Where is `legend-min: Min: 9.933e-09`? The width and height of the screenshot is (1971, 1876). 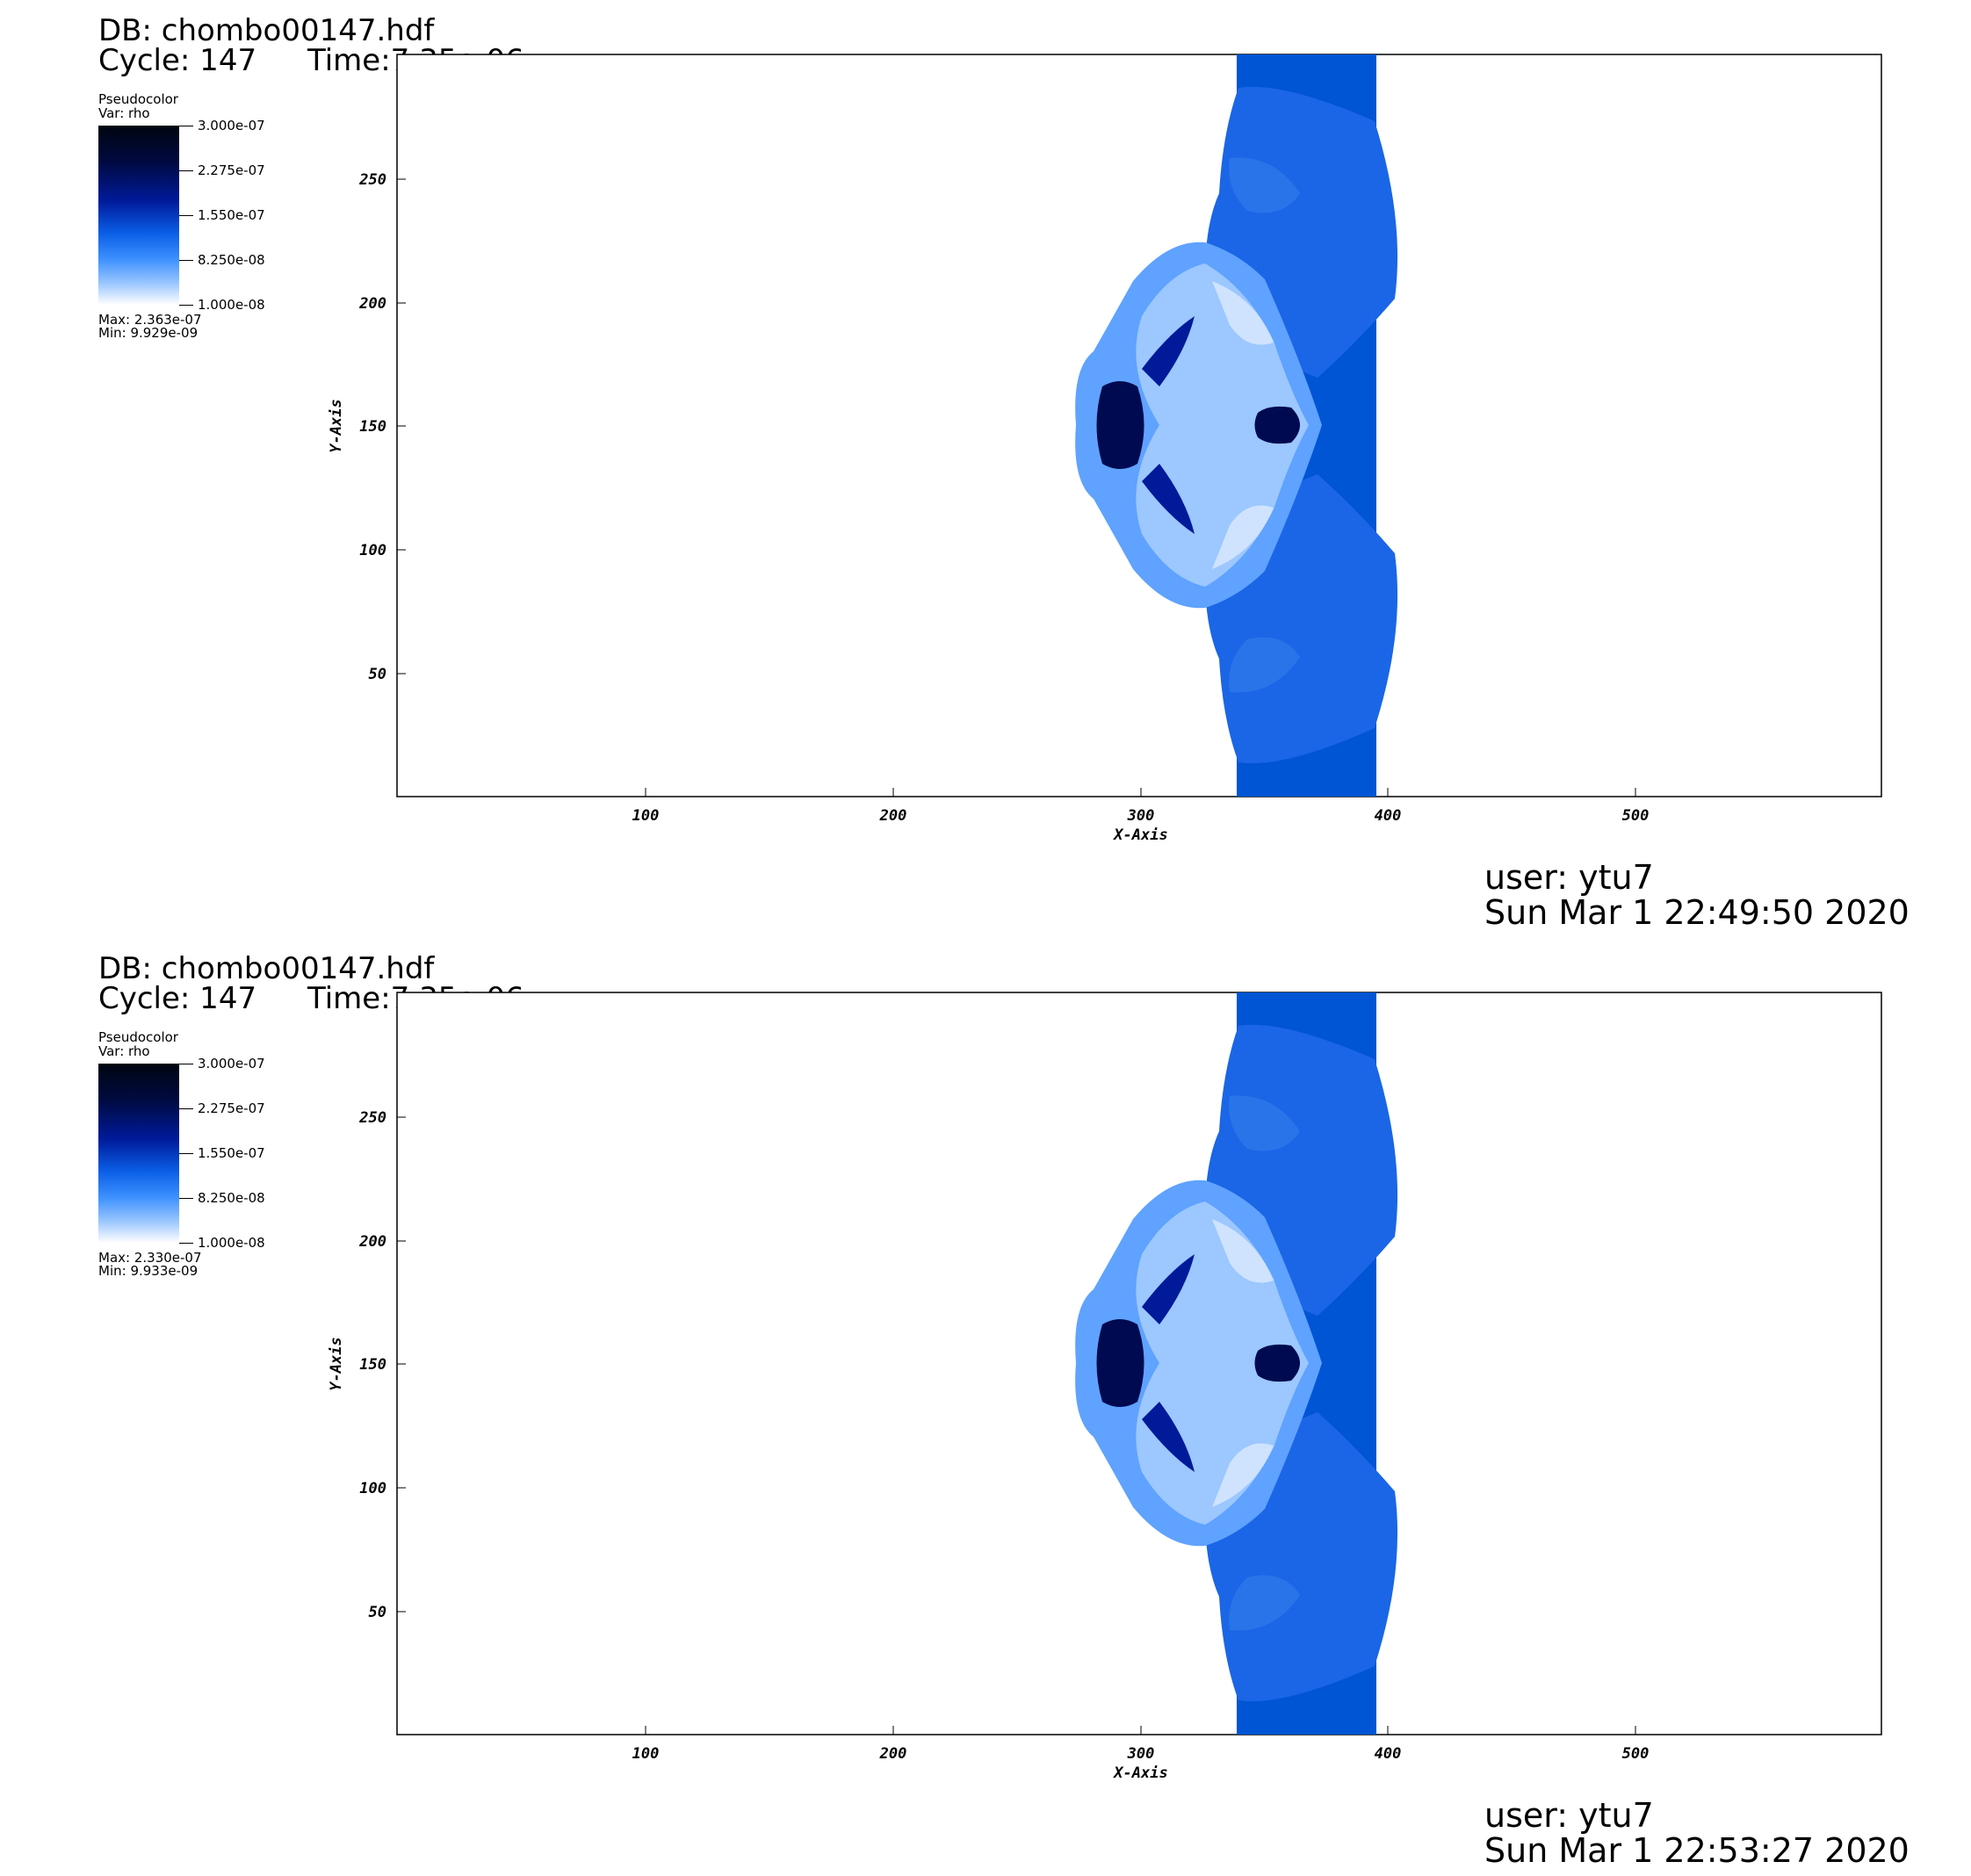
legend-min: Min: 9.933e-09 is located at coordinates (148, 1271).